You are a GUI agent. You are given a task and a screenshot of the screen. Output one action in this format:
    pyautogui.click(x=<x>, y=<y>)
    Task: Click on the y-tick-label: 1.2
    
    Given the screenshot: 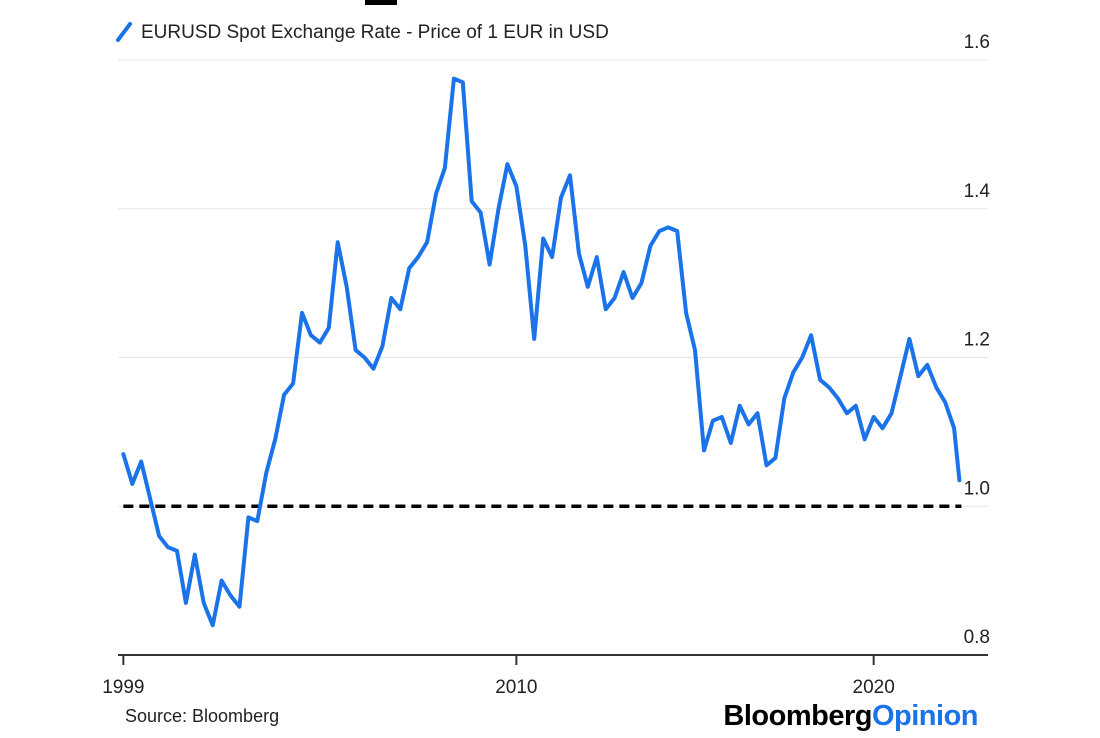 What is the action you would take?
    pyautogui.click(x=977, y=340)
    